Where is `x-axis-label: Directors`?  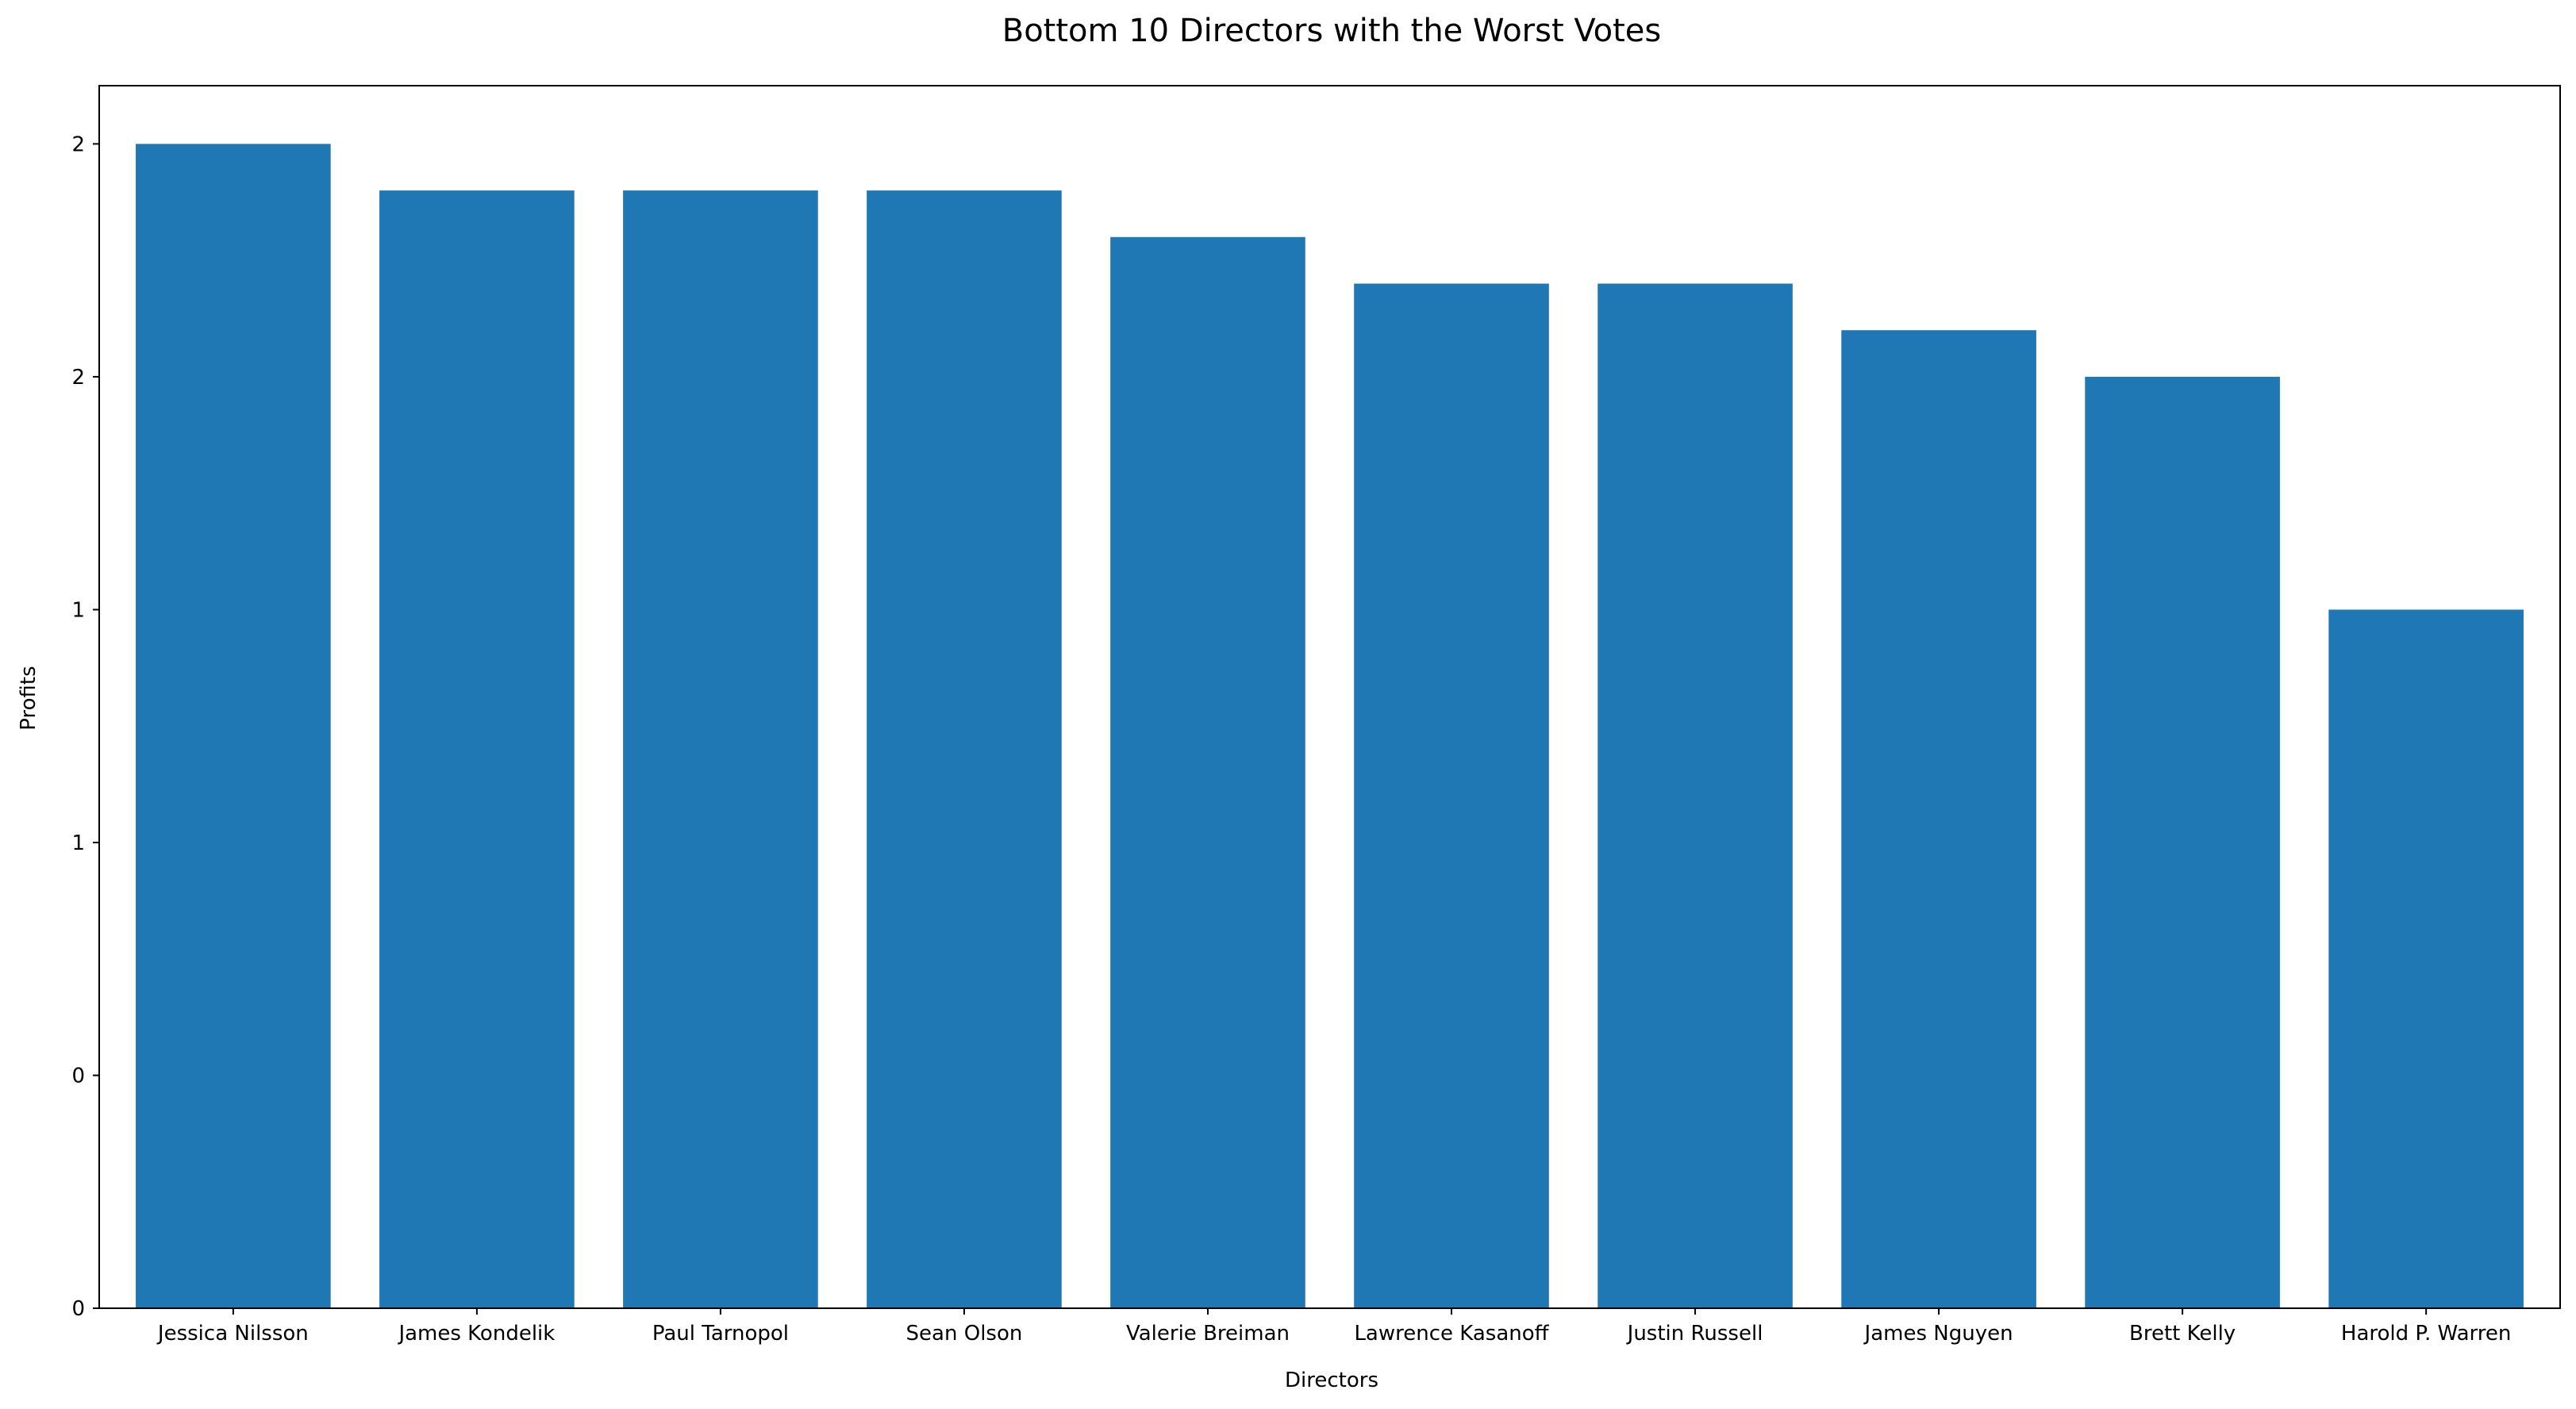 x-axis-label: Directors is located at coordinates (1331, 1380).